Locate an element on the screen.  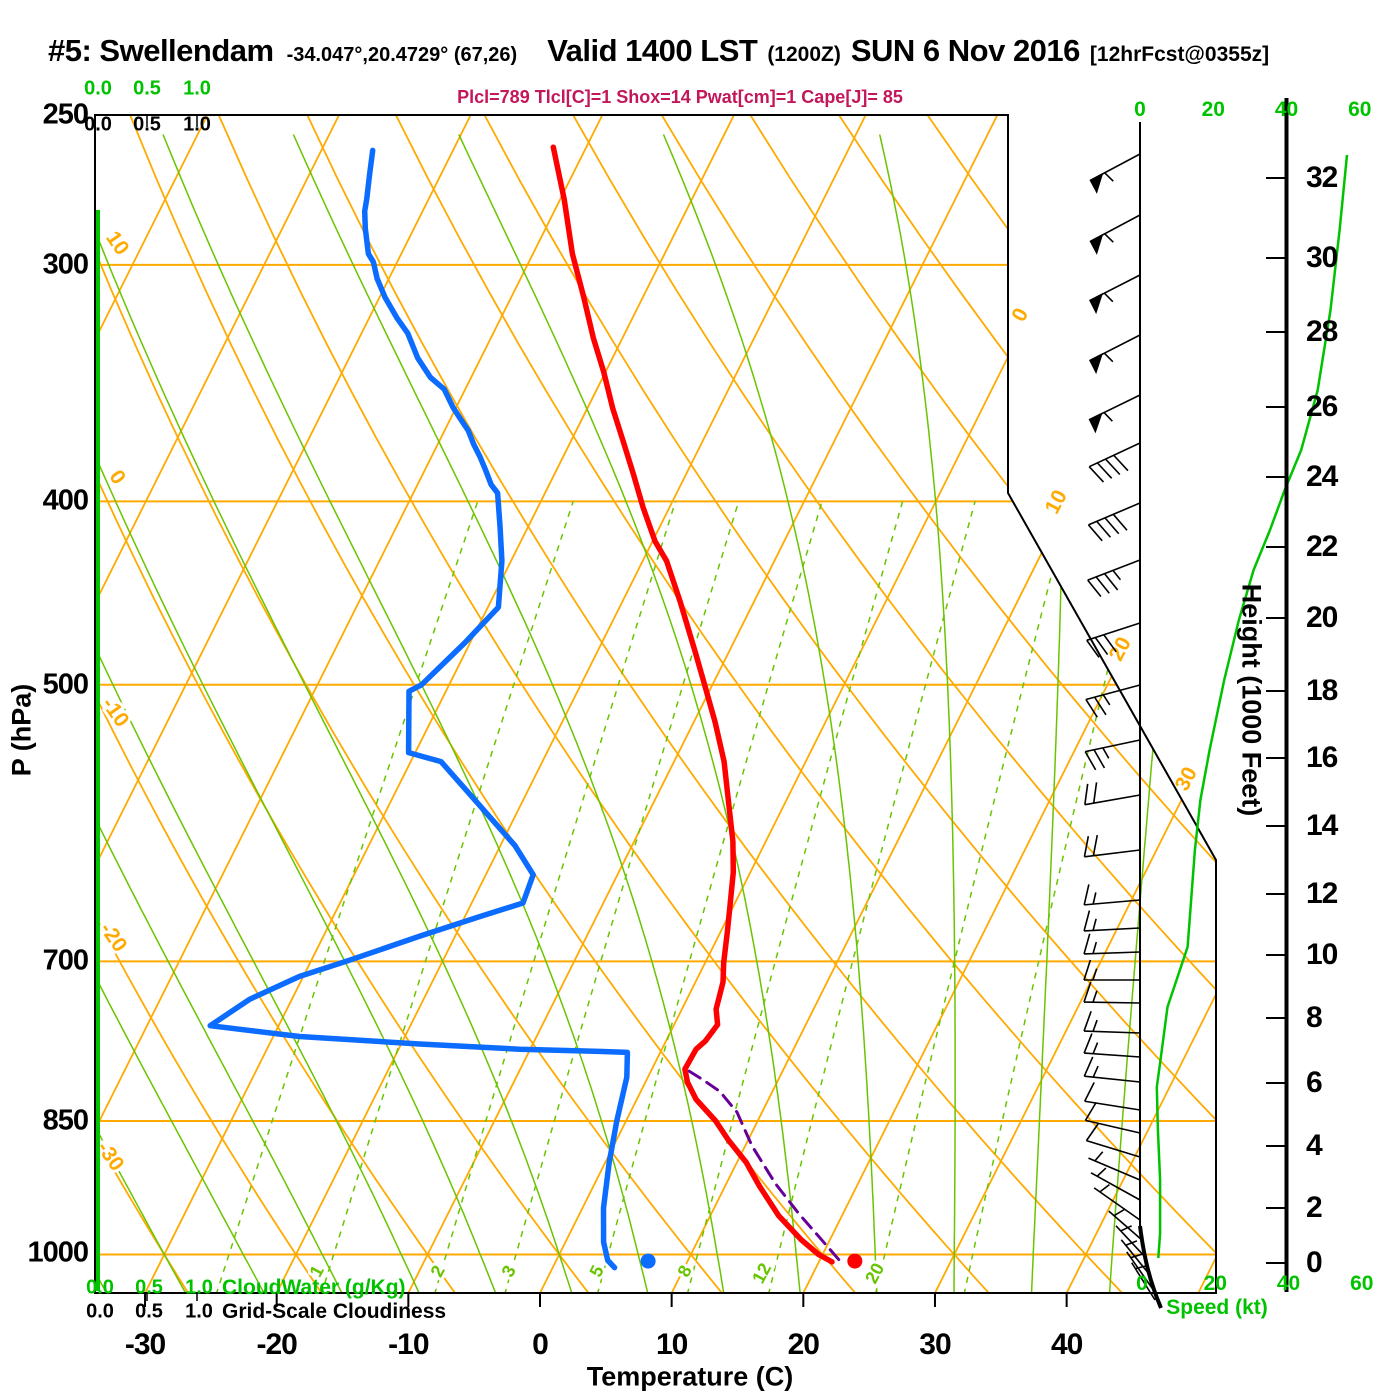
dry-adiabat-line is located at coordinates (209, 704).